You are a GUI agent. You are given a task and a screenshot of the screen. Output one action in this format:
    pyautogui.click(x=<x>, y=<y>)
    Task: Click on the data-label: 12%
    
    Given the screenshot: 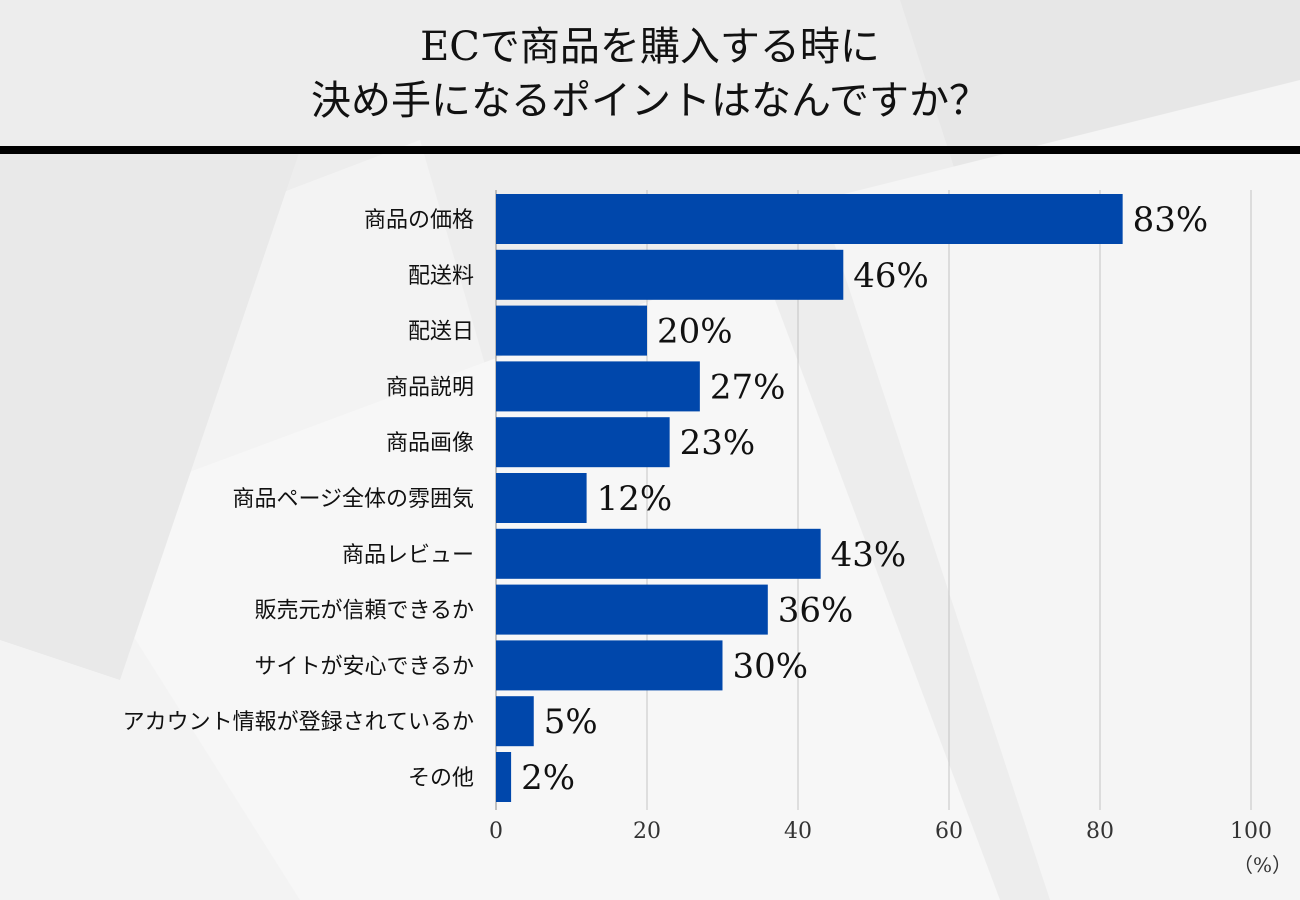 What is the action you would take?
    pyautogui.click(x=635, y=499)
    